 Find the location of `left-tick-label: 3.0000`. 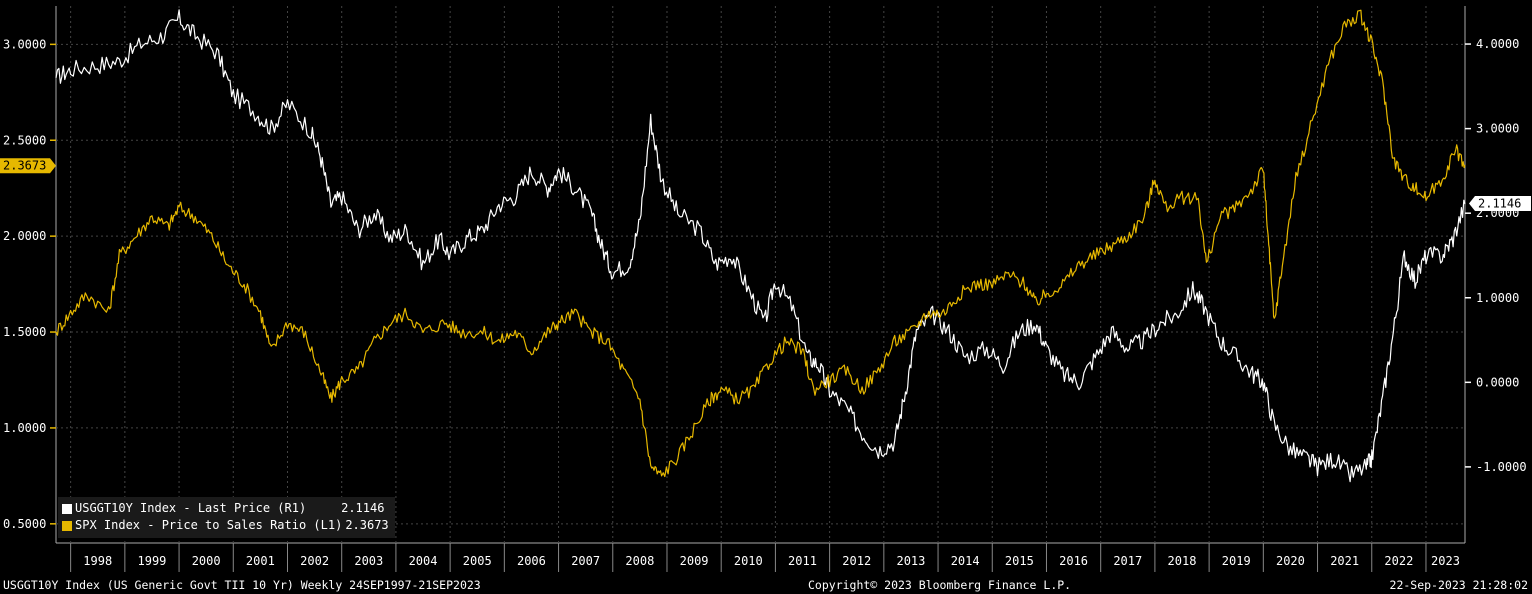

left-tick-label: 3.0000 is located at coordinates (24, 44).